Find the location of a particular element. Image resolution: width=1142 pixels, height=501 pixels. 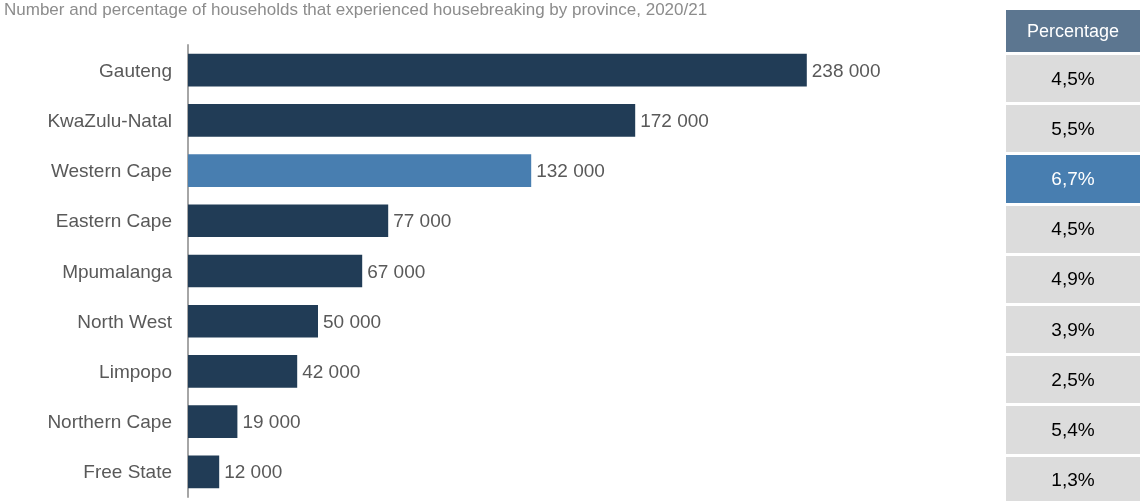

data-label: 4,9% is located at coordinates (1073, 279).